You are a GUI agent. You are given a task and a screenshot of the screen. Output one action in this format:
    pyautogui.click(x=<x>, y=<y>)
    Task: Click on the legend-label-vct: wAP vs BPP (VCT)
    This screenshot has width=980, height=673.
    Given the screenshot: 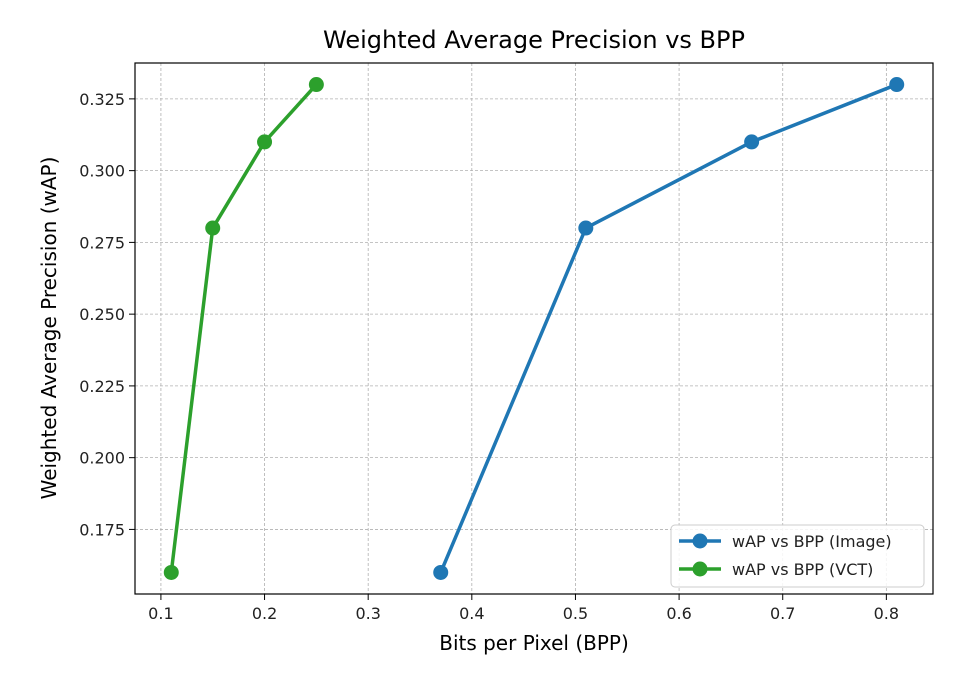 What is the action you would take?
    pyautogui.click(x=802, y=569)
    